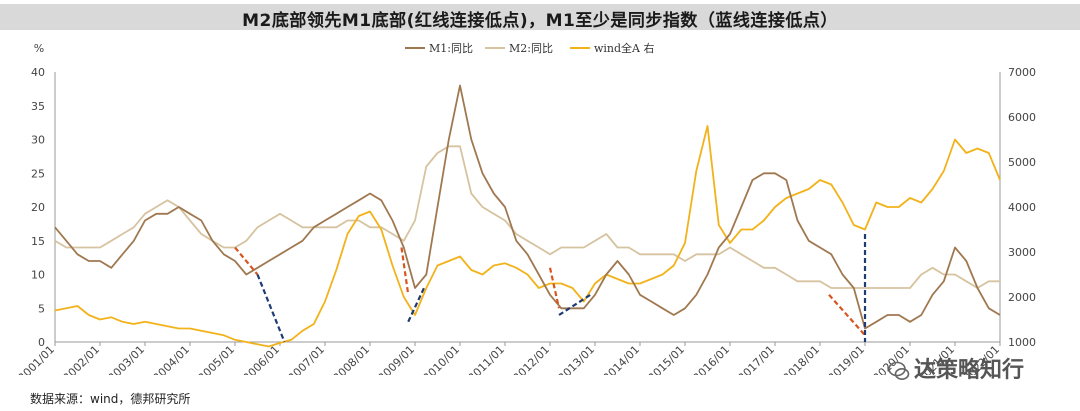 The height and width of the screenshot is (411, 1080). I want to click on xtick-label: 2003/01, so click(127, 359).